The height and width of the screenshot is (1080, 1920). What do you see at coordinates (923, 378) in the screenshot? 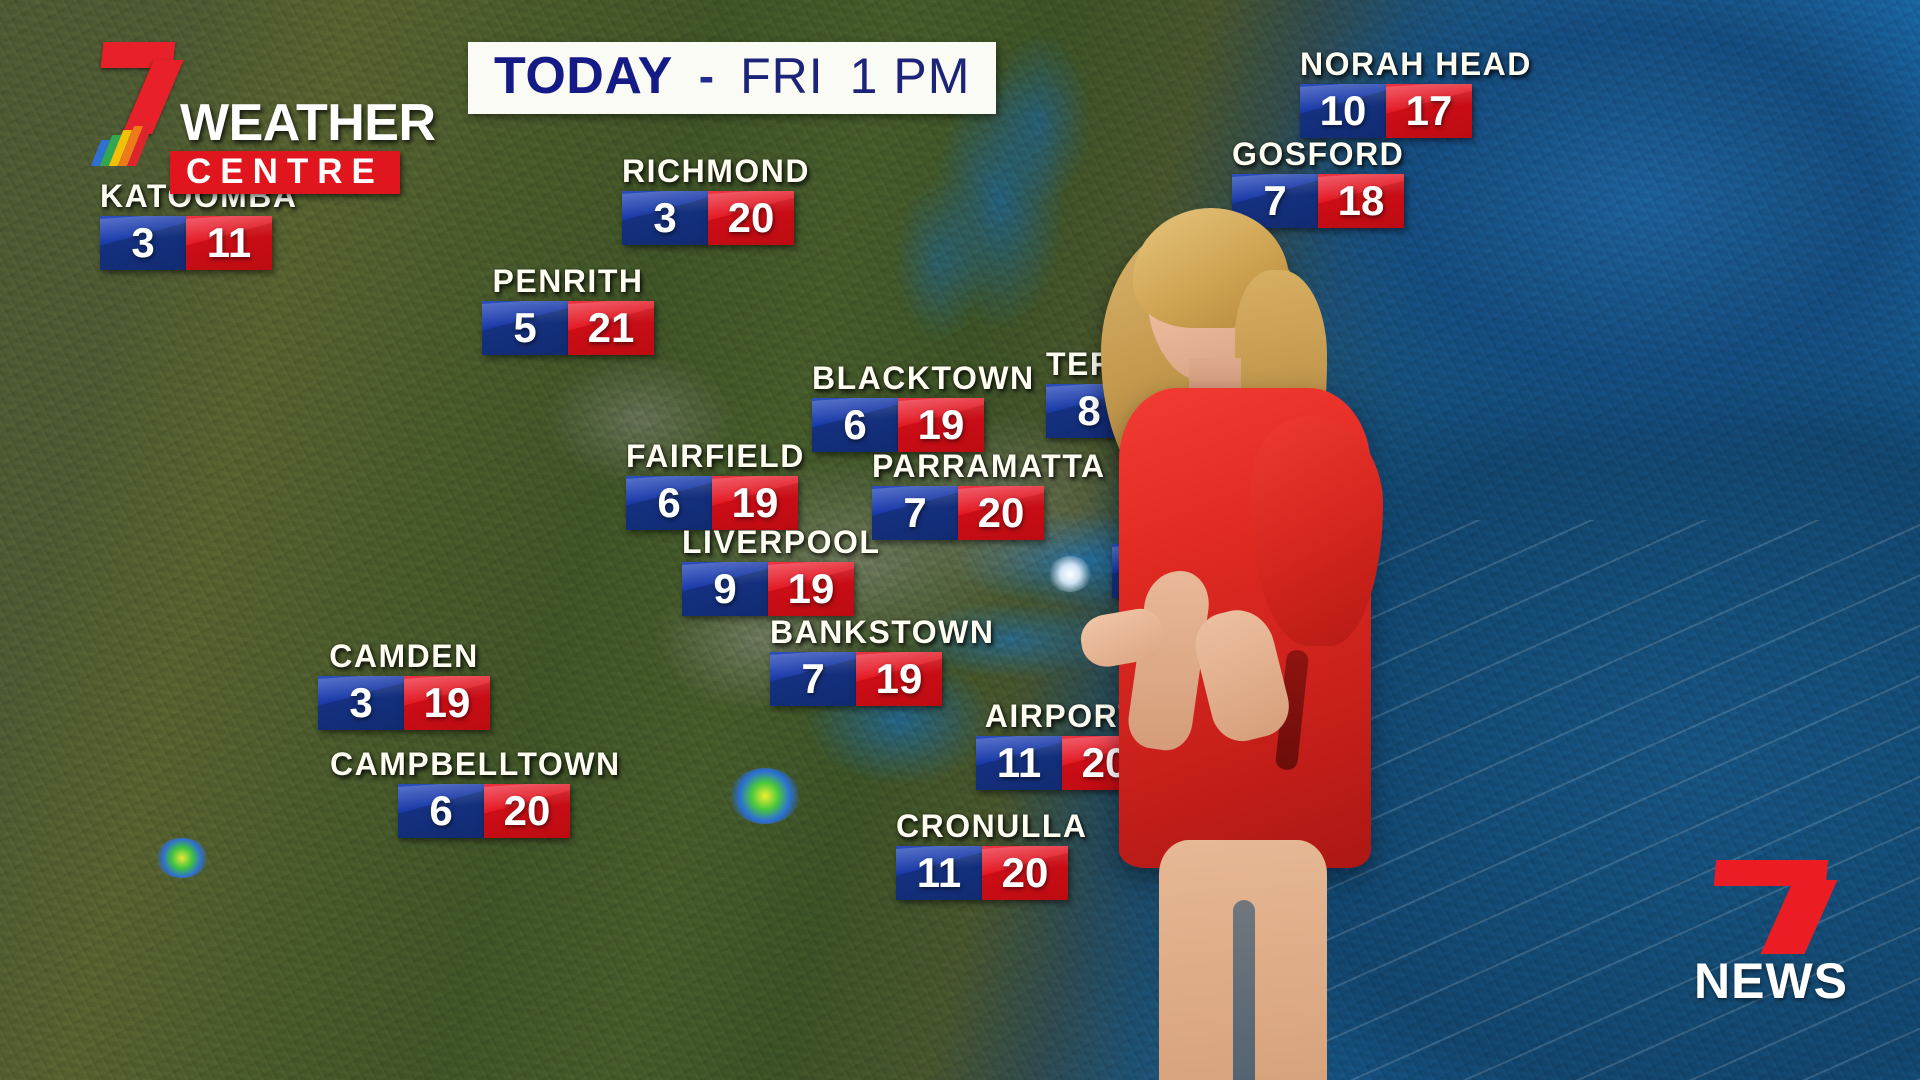
I see `city-label: BLACKTOWN` at bounding box center [923, 378].